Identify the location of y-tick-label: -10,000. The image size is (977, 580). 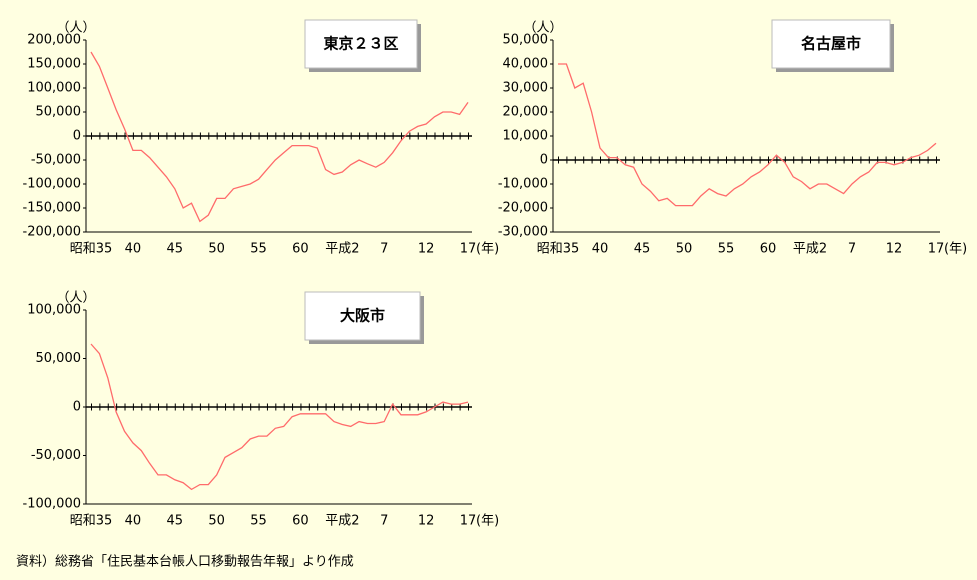
(523, 184).